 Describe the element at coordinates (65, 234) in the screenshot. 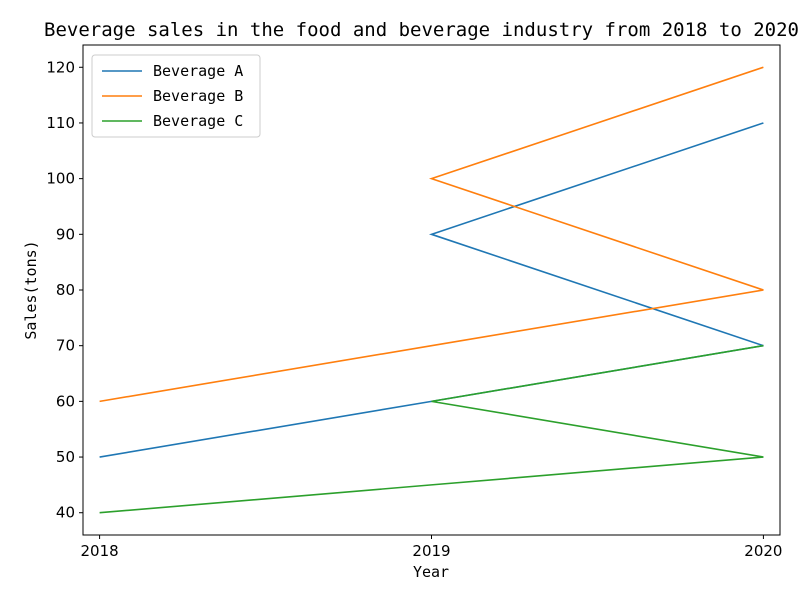

I see `y-tick-label: 90` at that location.